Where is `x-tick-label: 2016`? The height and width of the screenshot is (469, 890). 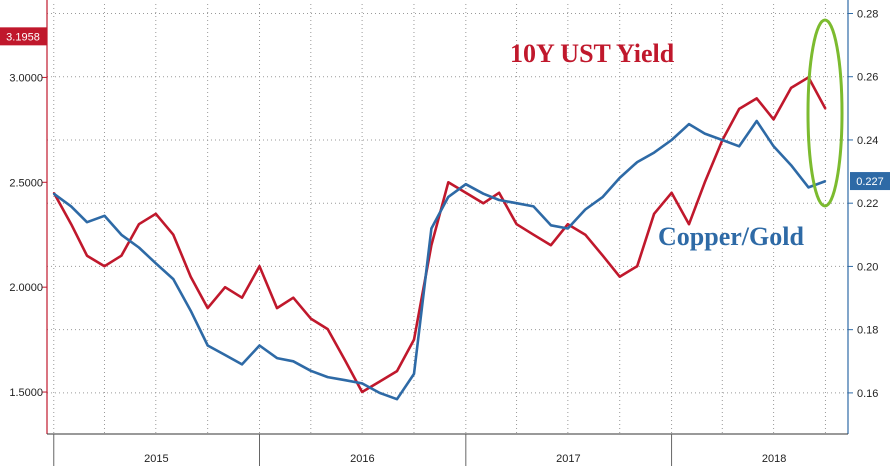
x-tick-label: 2016 is located at coordinates (362, 459).